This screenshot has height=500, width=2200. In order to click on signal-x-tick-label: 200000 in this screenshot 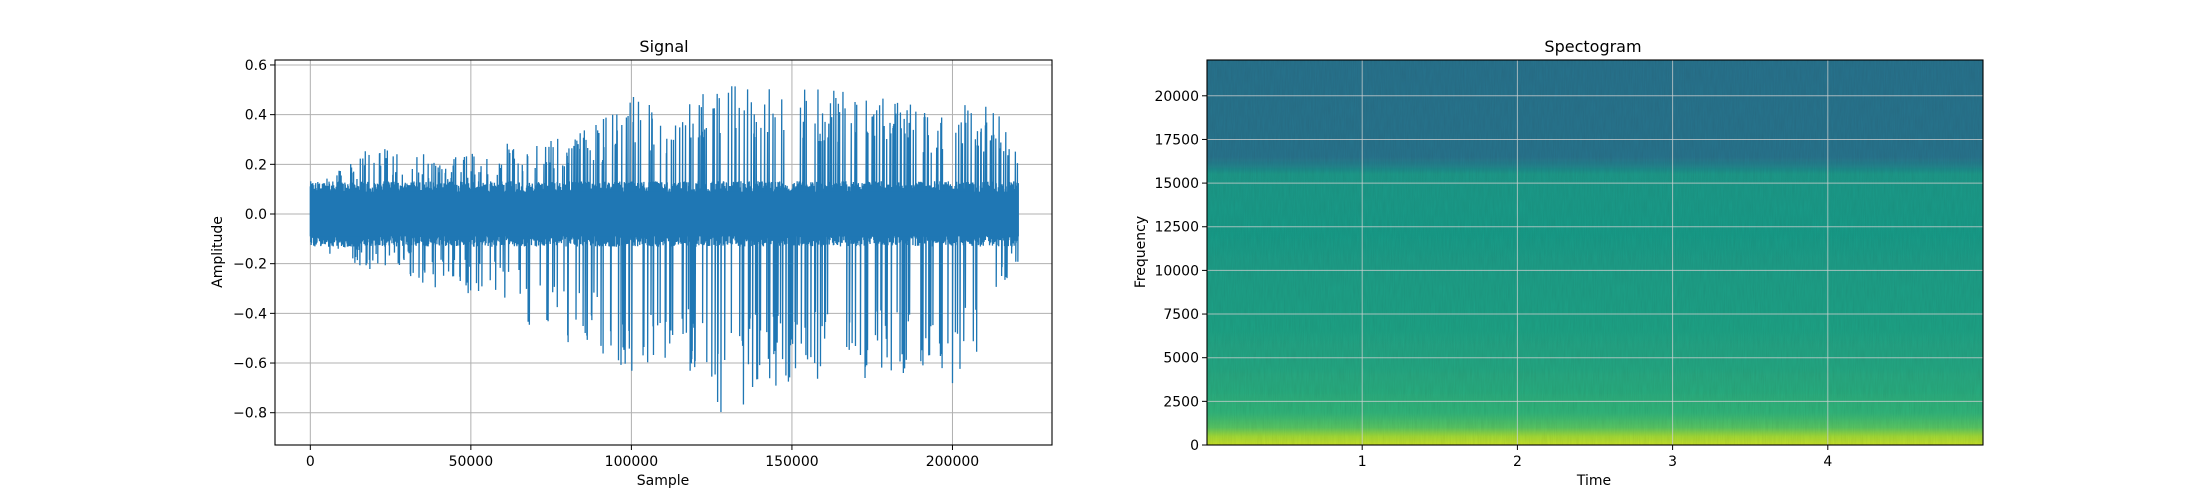, I will do `click(952, 462)`.